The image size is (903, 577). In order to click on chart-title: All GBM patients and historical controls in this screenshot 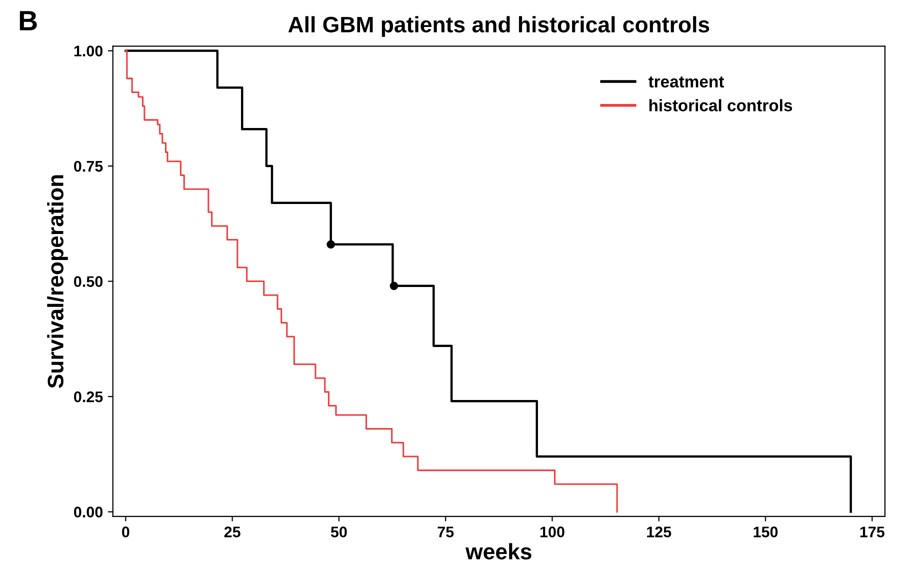, I will do `click(499, 26)`.